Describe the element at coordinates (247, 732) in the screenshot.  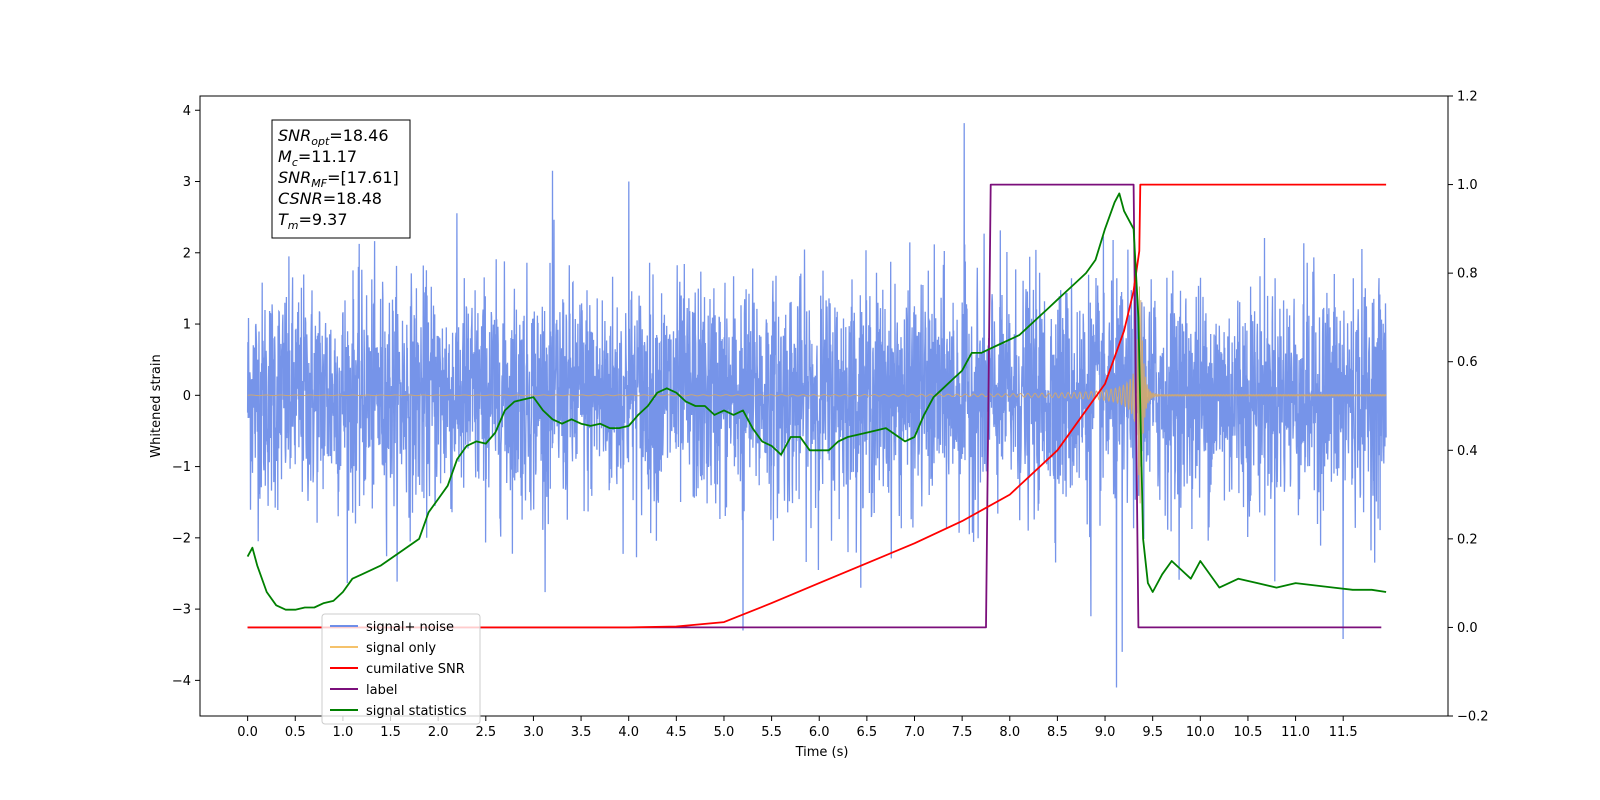
I see `x-tick-label: 0.0` at that location.